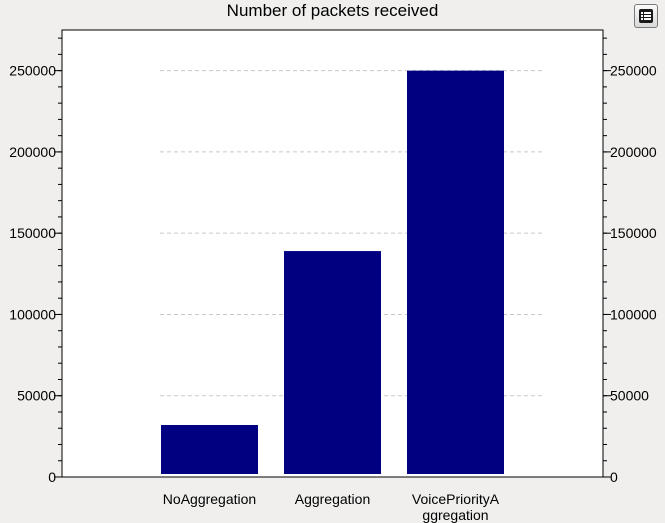 The height and width of the screenshot is (523, 665). What do you see at coordinates (633, 314) in the screenshot?
I see `y-tick-label-right: 100000` at bounding box center [633, 314].